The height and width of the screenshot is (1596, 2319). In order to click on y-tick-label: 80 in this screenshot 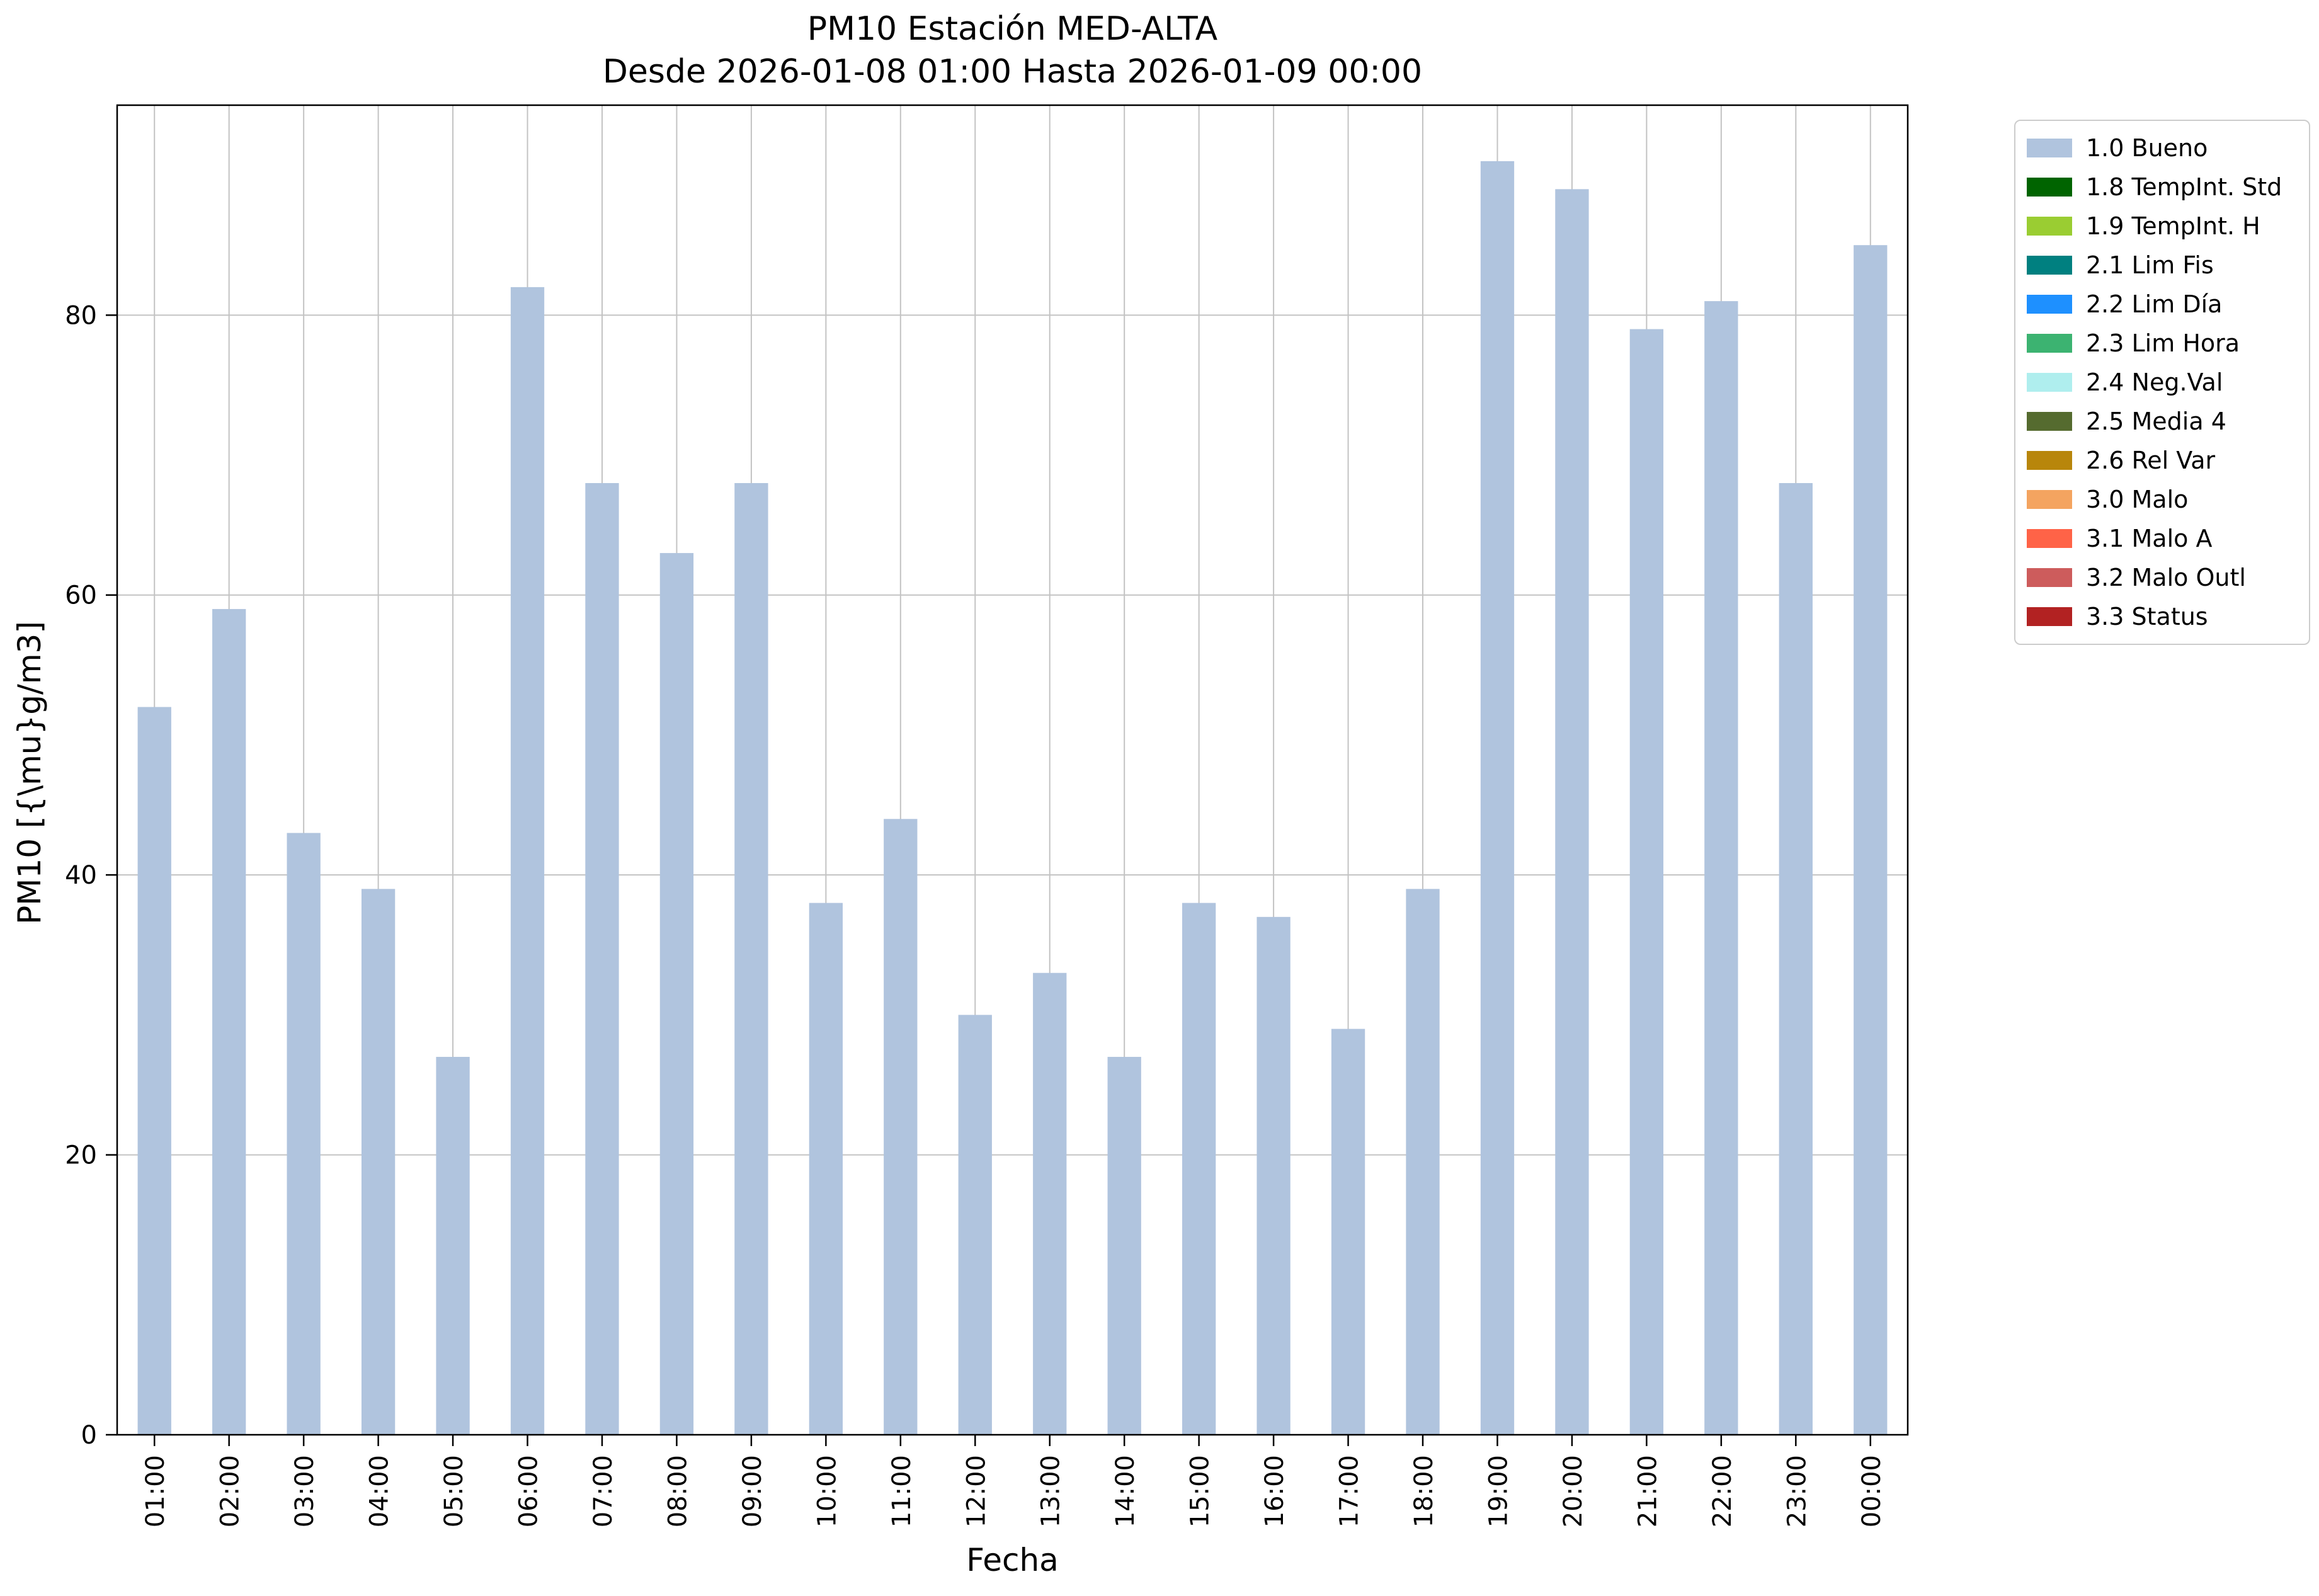, I will do `click(81, 315)`.